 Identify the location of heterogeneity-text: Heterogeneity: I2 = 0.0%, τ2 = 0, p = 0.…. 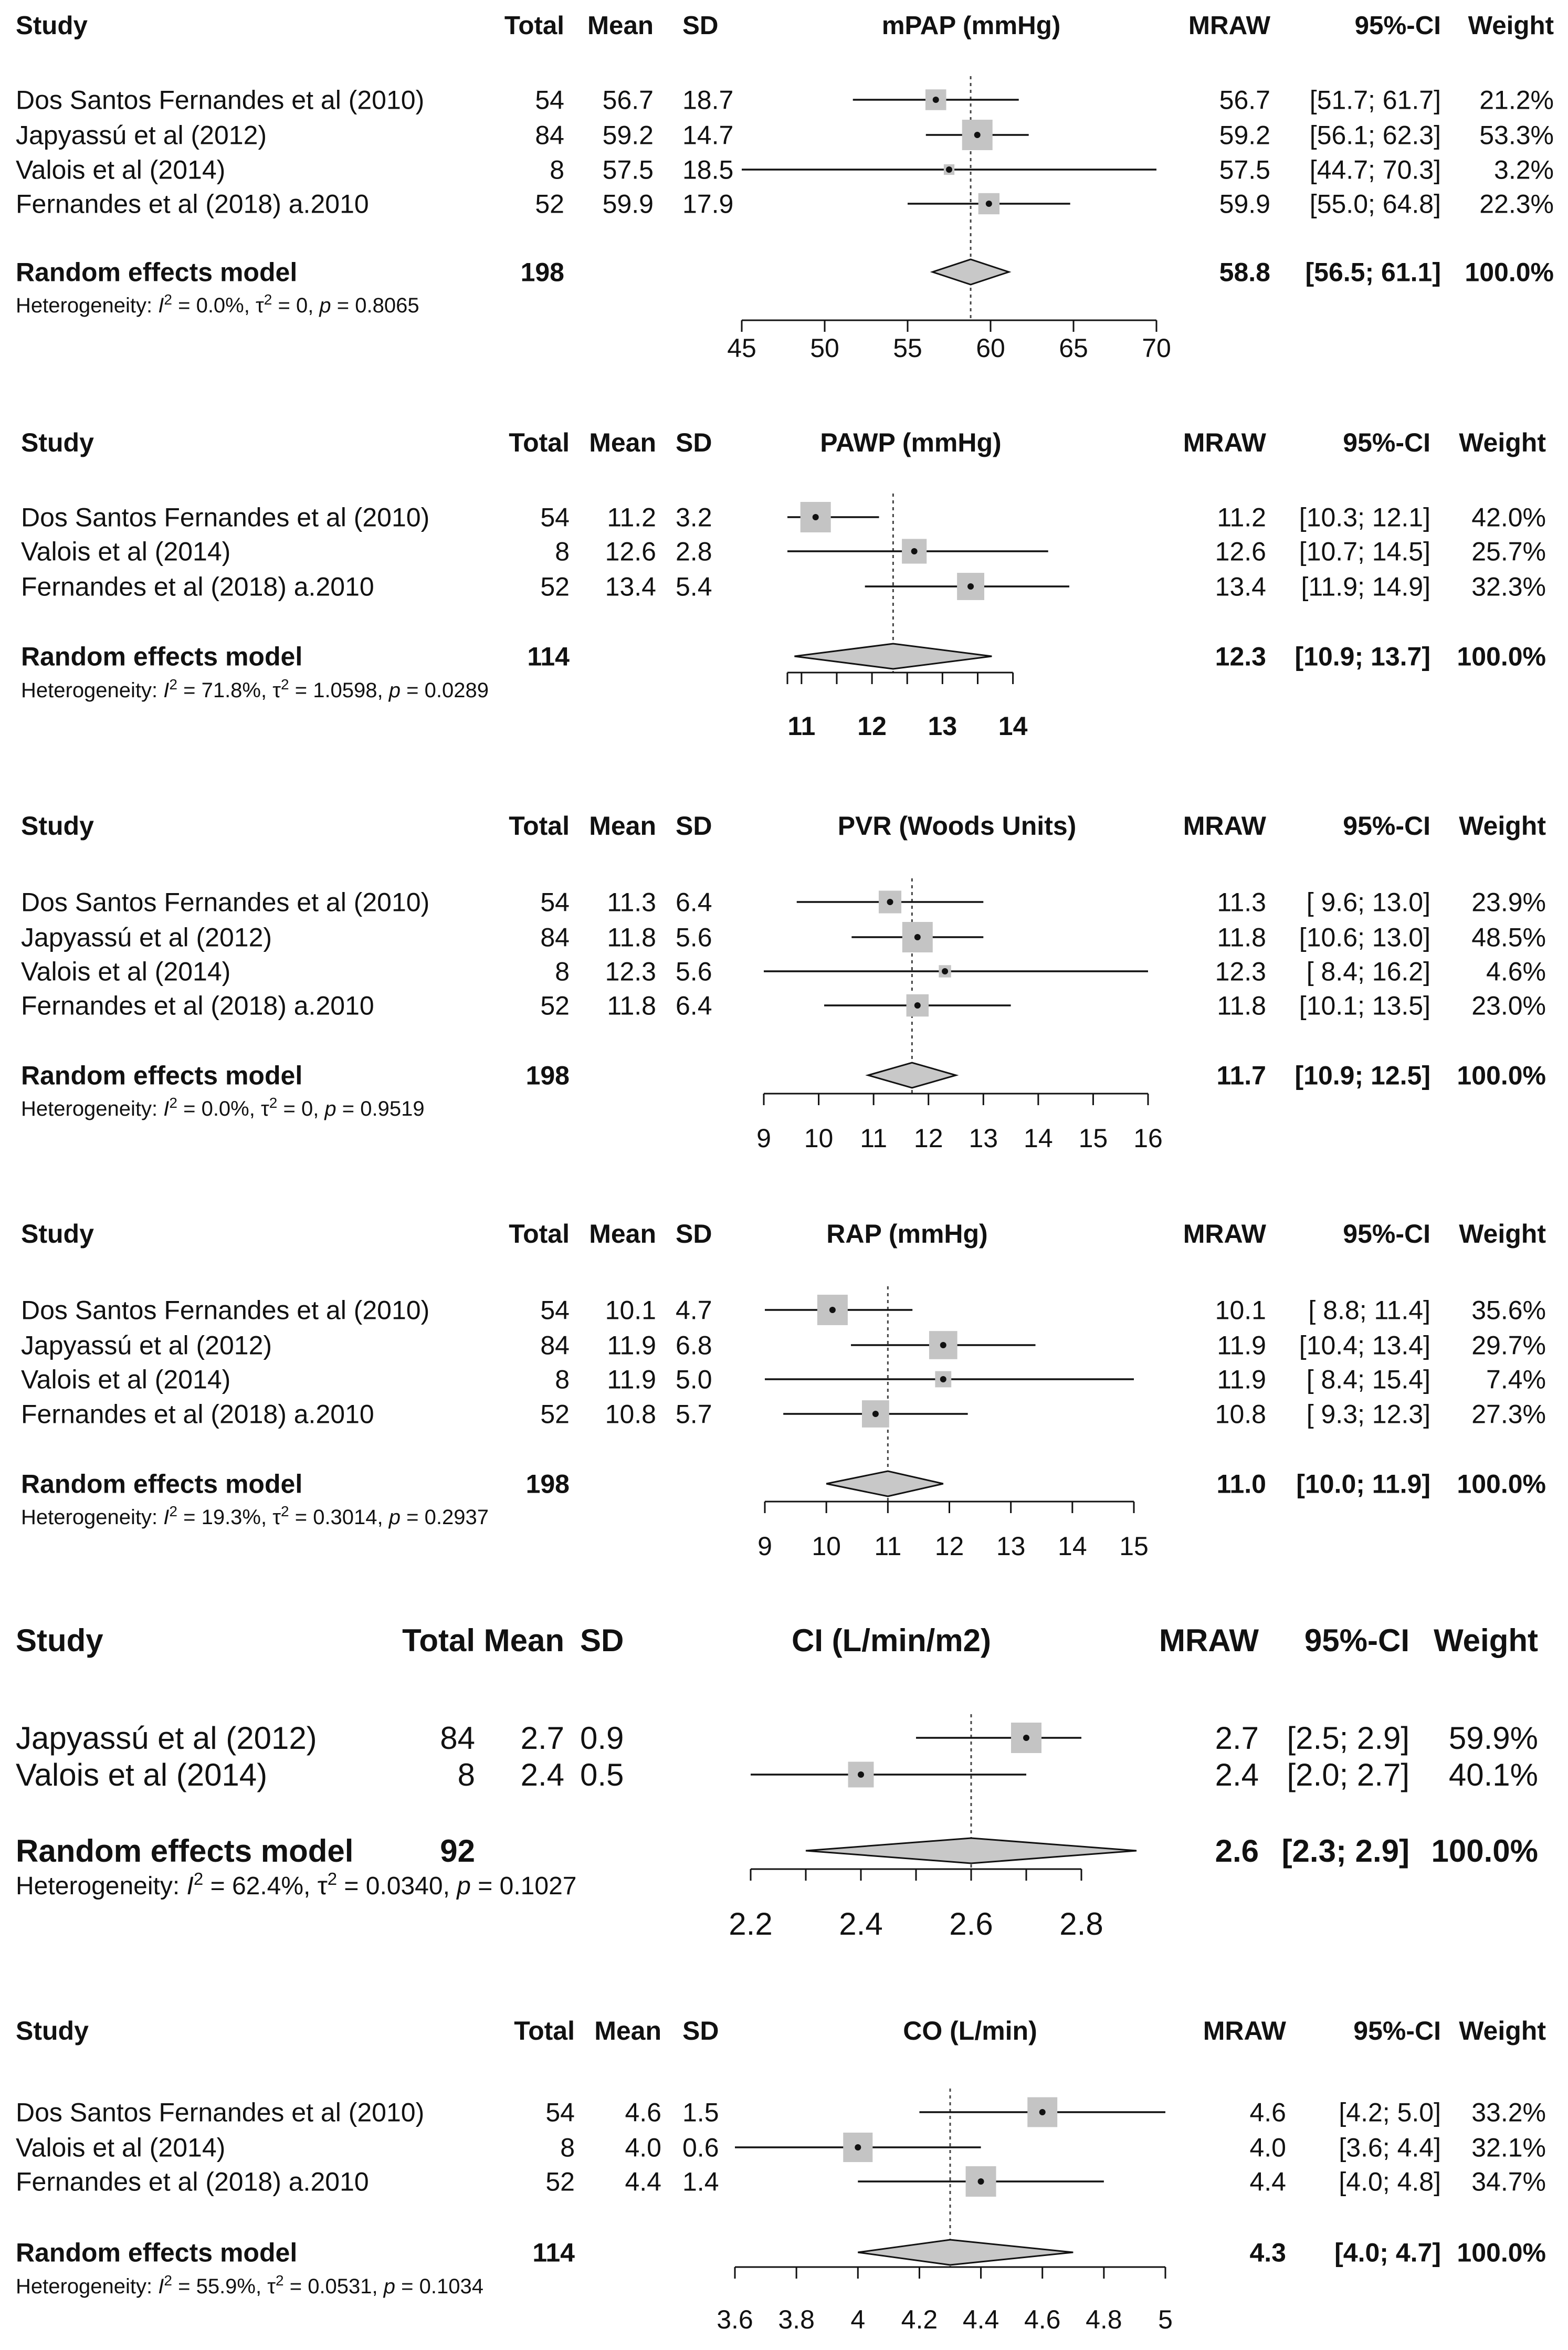
(218, 304).